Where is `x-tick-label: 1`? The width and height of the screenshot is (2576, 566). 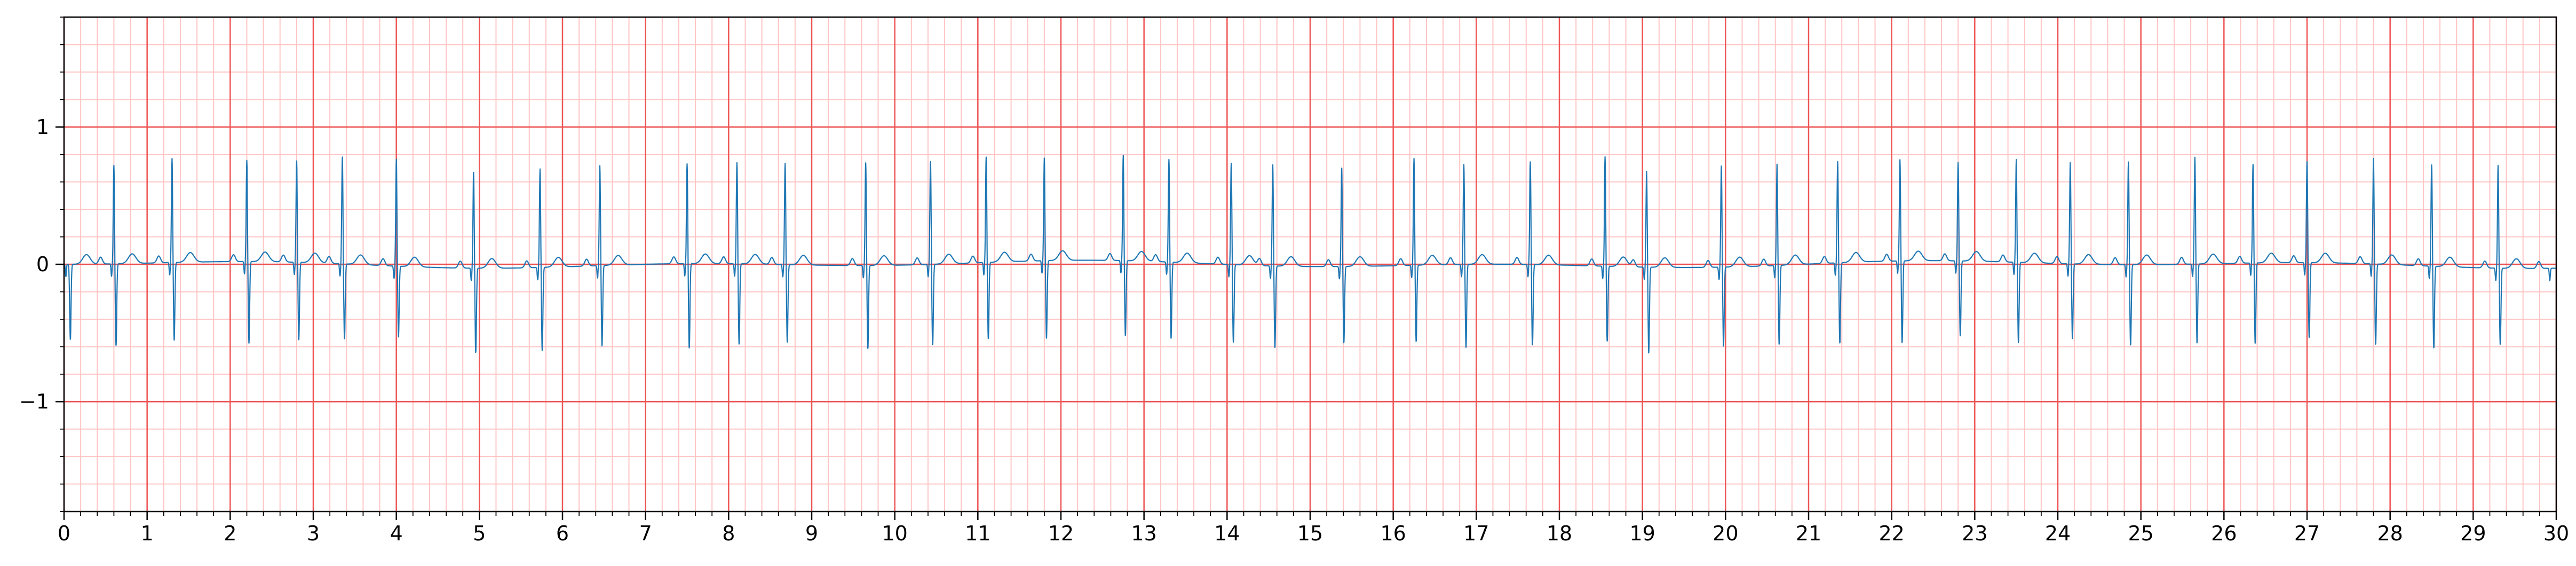
x-tick-label: 1 is located at coordinates (147, 533).